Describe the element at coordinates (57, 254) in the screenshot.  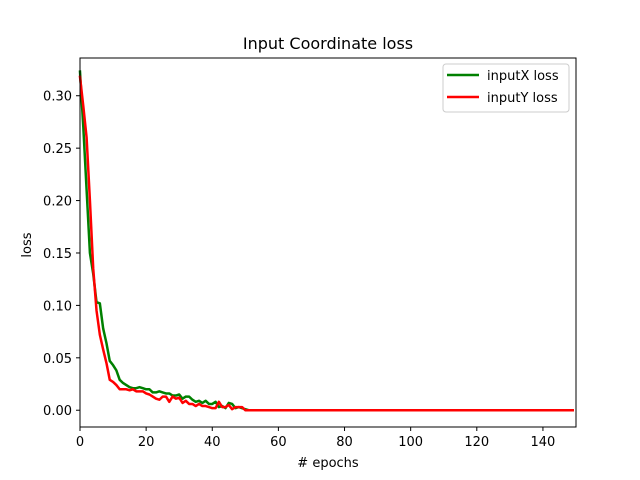
I see `y-tick-label: 0.15` at that location.